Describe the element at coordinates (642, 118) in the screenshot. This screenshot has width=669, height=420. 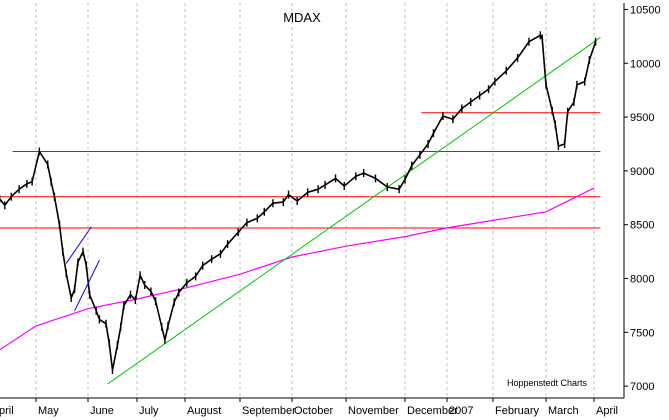
I see `y-tick-label: 9500` at that location.